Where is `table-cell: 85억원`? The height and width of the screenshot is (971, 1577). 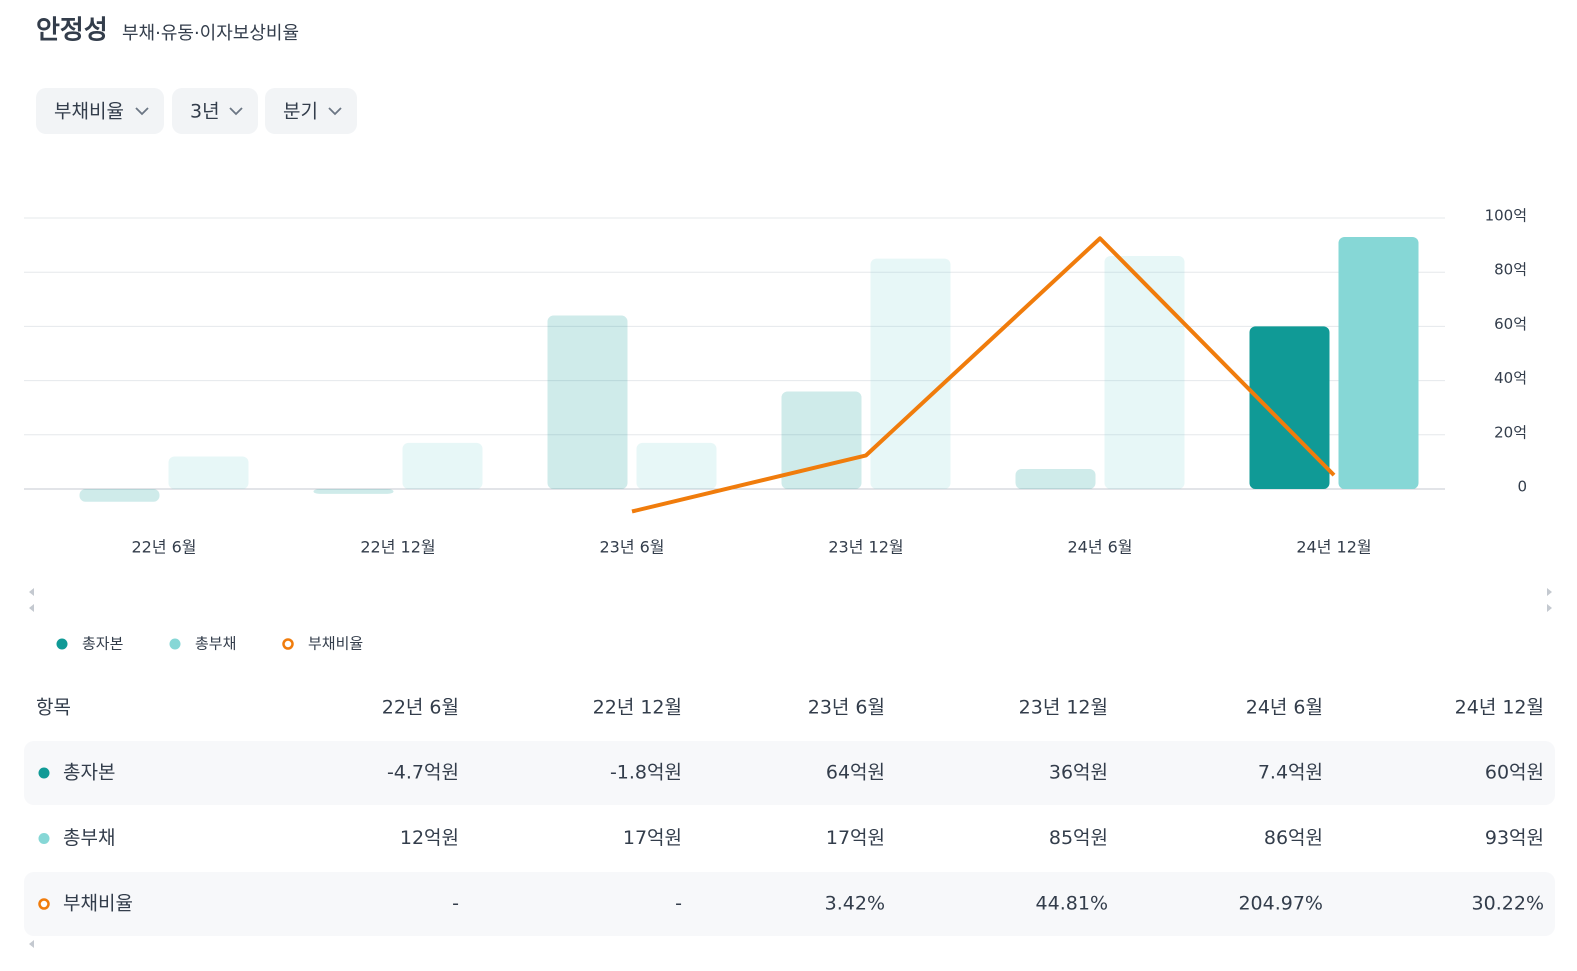
table-cell: 85억원 is located at coordinates (1078, 838).